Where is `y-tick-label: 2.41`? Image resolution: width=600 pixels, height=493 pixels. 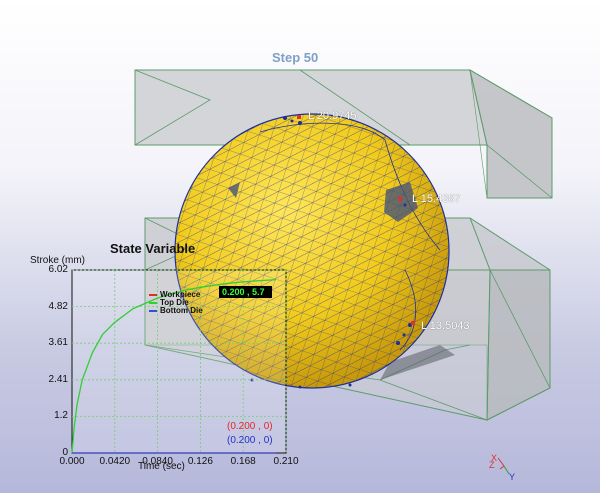 y-tick-label: 2.41 is located at coordinates (58, 379).